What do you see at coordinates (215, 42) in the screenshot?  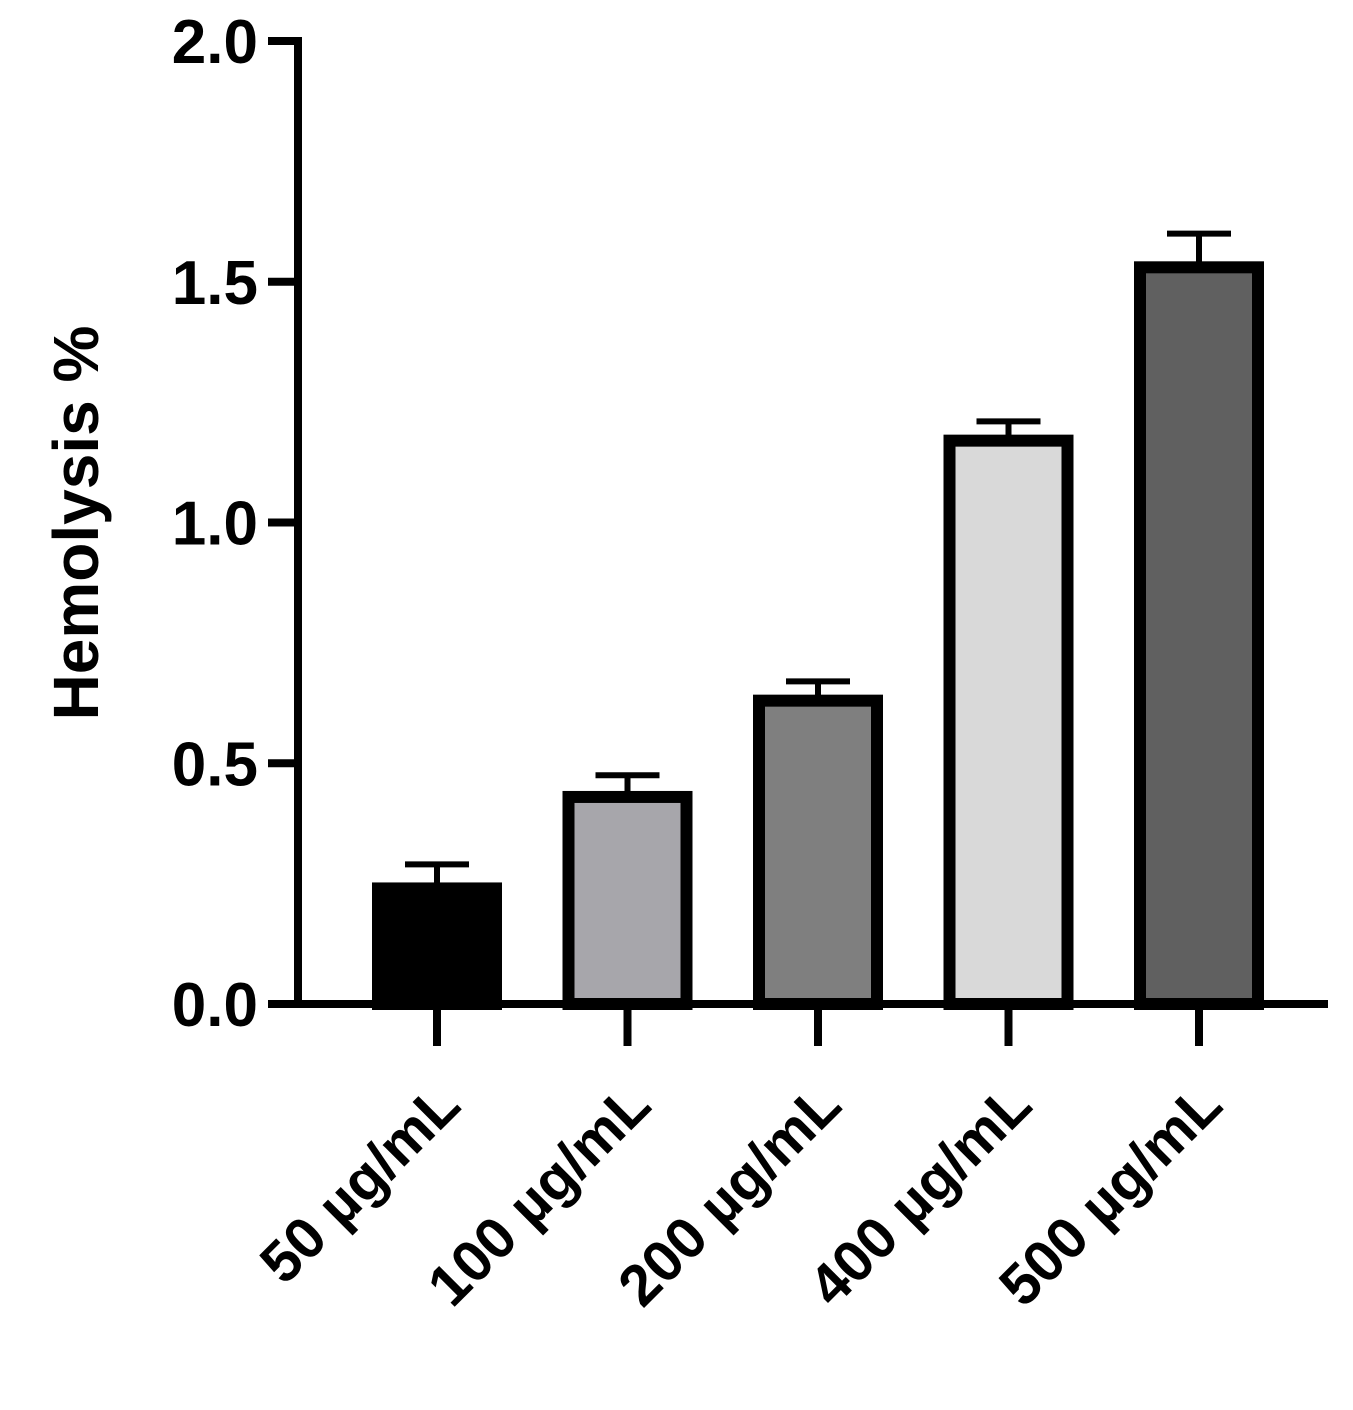 I see `y-tick-label: 2.0` at bounding box center [215, 42].